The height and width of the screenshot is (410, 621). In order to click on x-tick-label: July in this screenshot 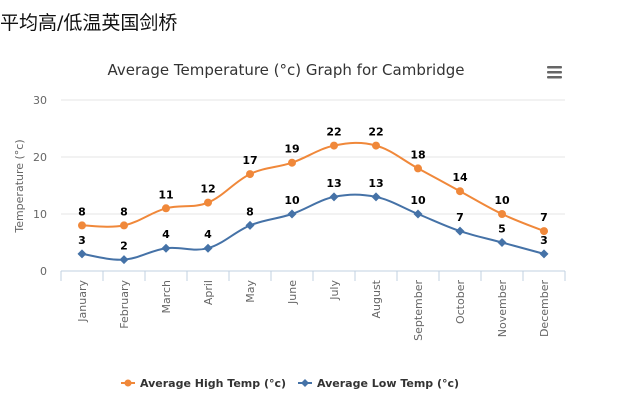, I will do `click(334, 290)`.